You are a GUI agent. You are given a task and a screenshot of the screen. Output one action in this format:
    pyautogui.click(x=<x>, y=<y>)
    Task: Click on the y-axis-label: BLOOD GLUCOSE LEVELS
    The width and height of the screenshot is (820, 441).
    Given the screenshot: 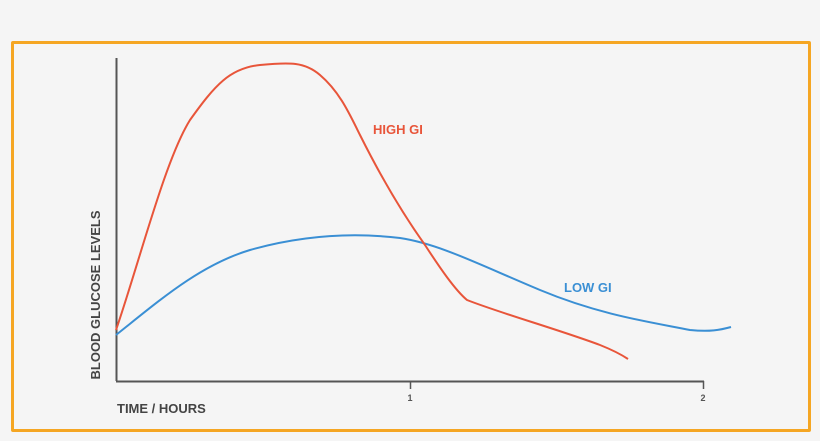 What is the action you would take?
    pyautogui.click(x=95, y=294)
    